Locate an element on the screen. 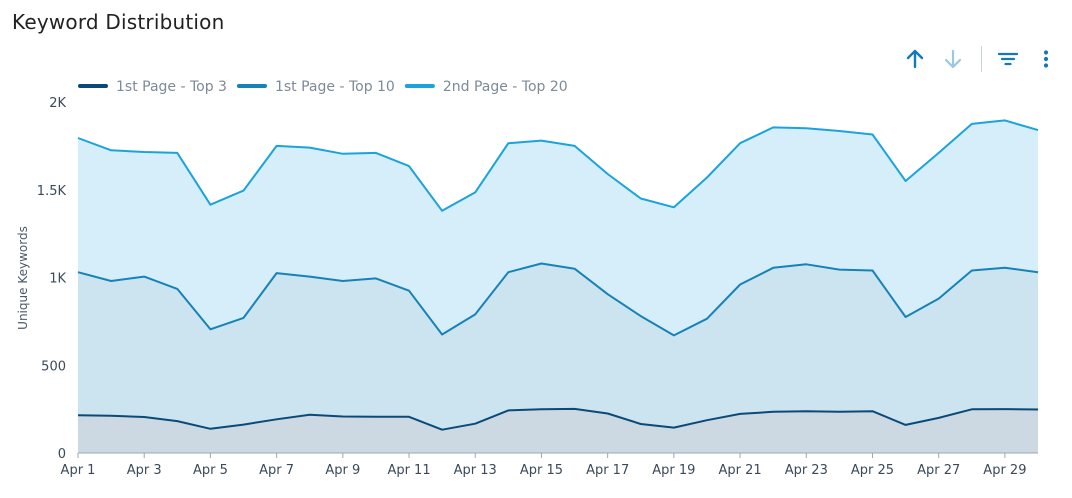 The width and height of the screenshot is (1072, 498). sort-ascending-button is located at coordinates (915, 59).